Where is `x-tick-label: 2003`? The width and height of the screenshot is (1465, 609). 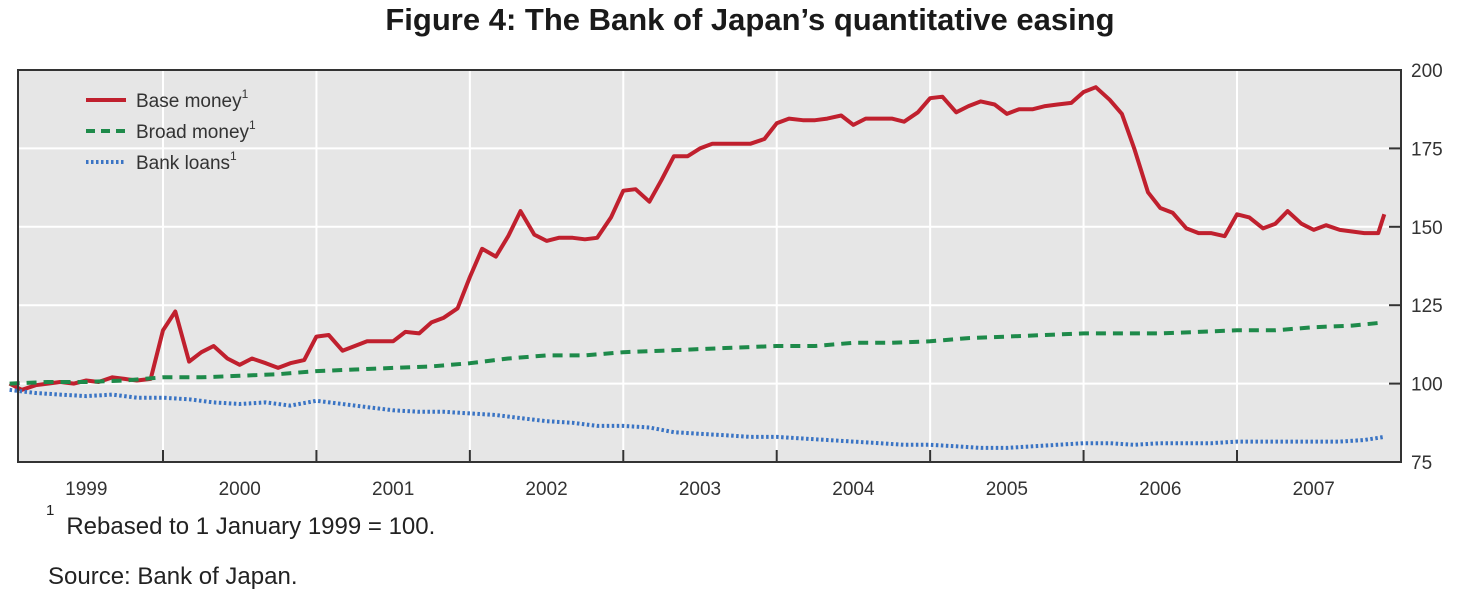 x-tick-label: 2003 is located at coordinates (700, 489).